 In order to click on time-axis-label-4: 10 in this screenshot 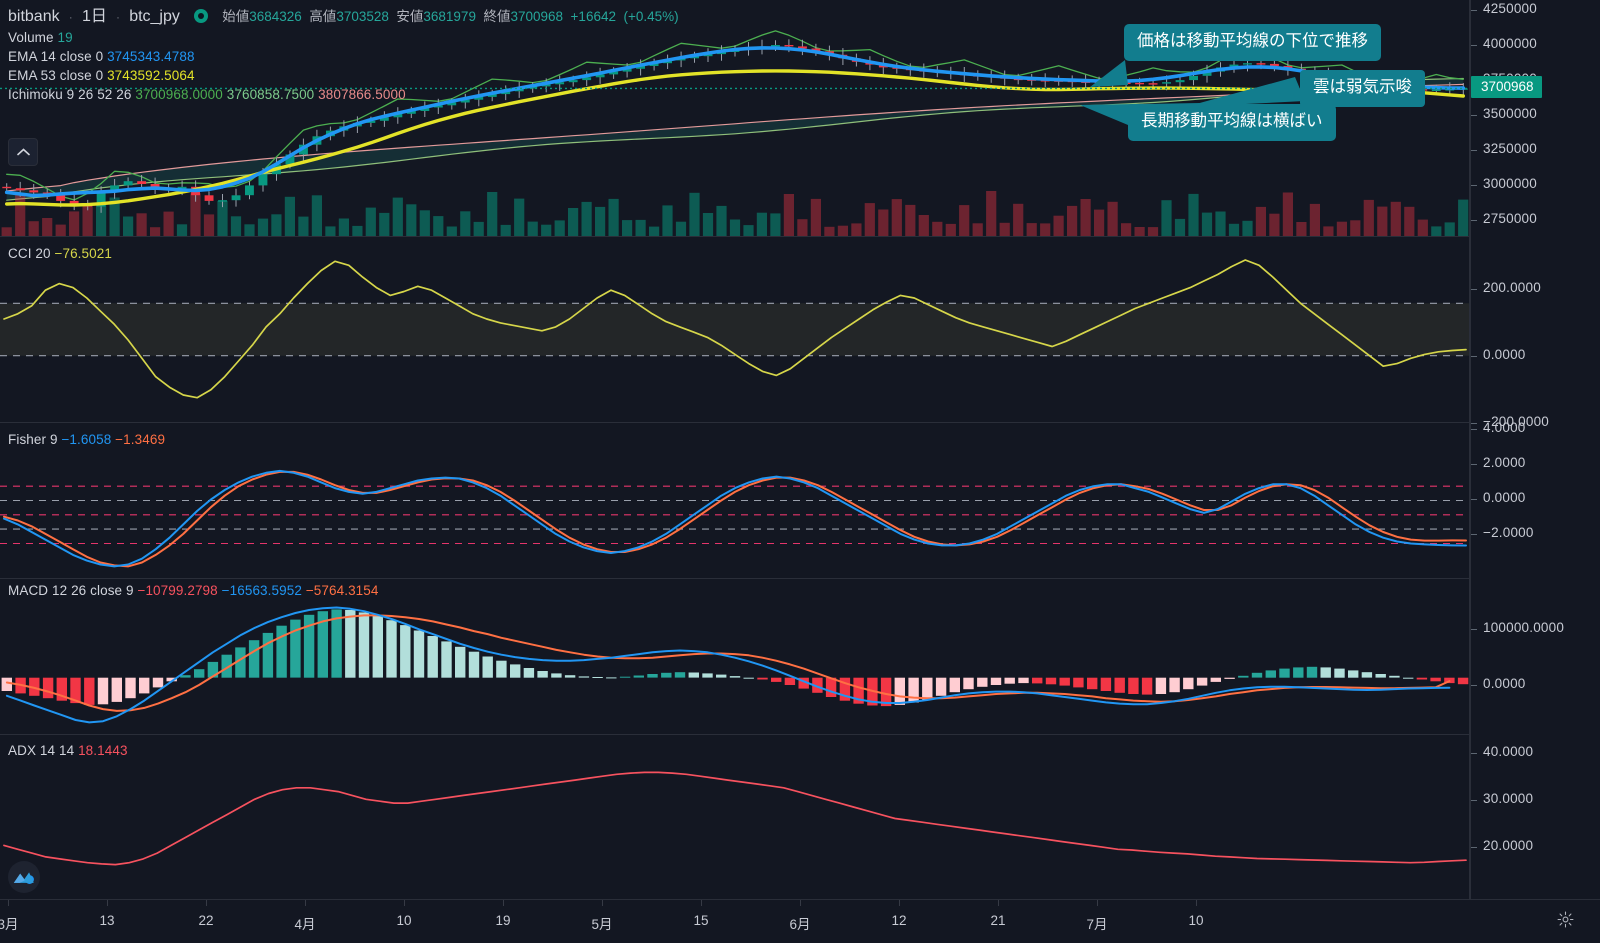, I will do `click(404, 920)`.